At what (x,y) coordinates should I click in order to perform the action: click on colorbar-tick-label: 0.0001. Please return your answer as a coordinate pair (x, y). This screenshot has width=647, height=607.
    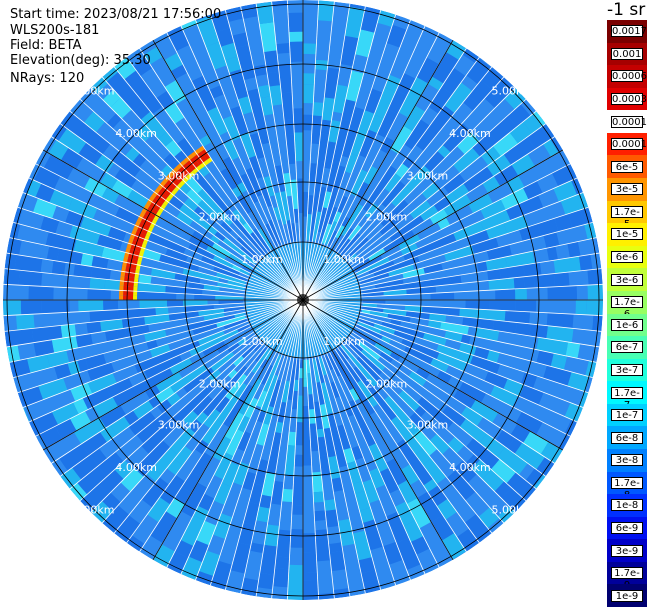
    Looking at the image, I should click on (629, 144).